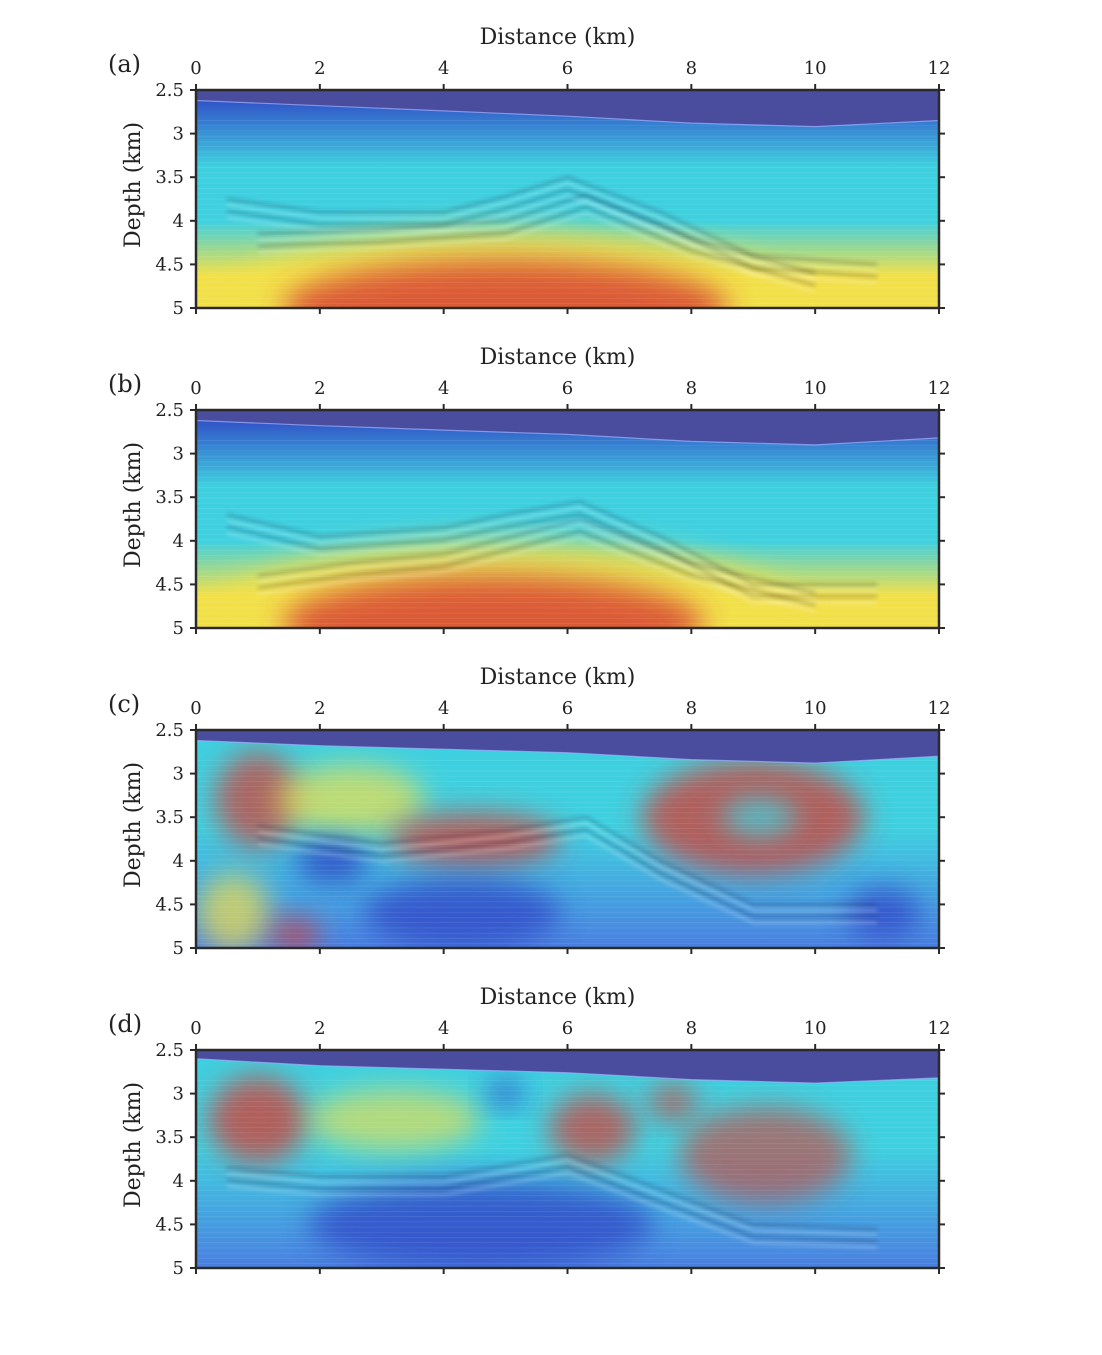 This screenshot has width=1102, height=1355. Describe the element at coordinates (124, 704) in the screenshot. I see `panel-label: (c)` at that location.